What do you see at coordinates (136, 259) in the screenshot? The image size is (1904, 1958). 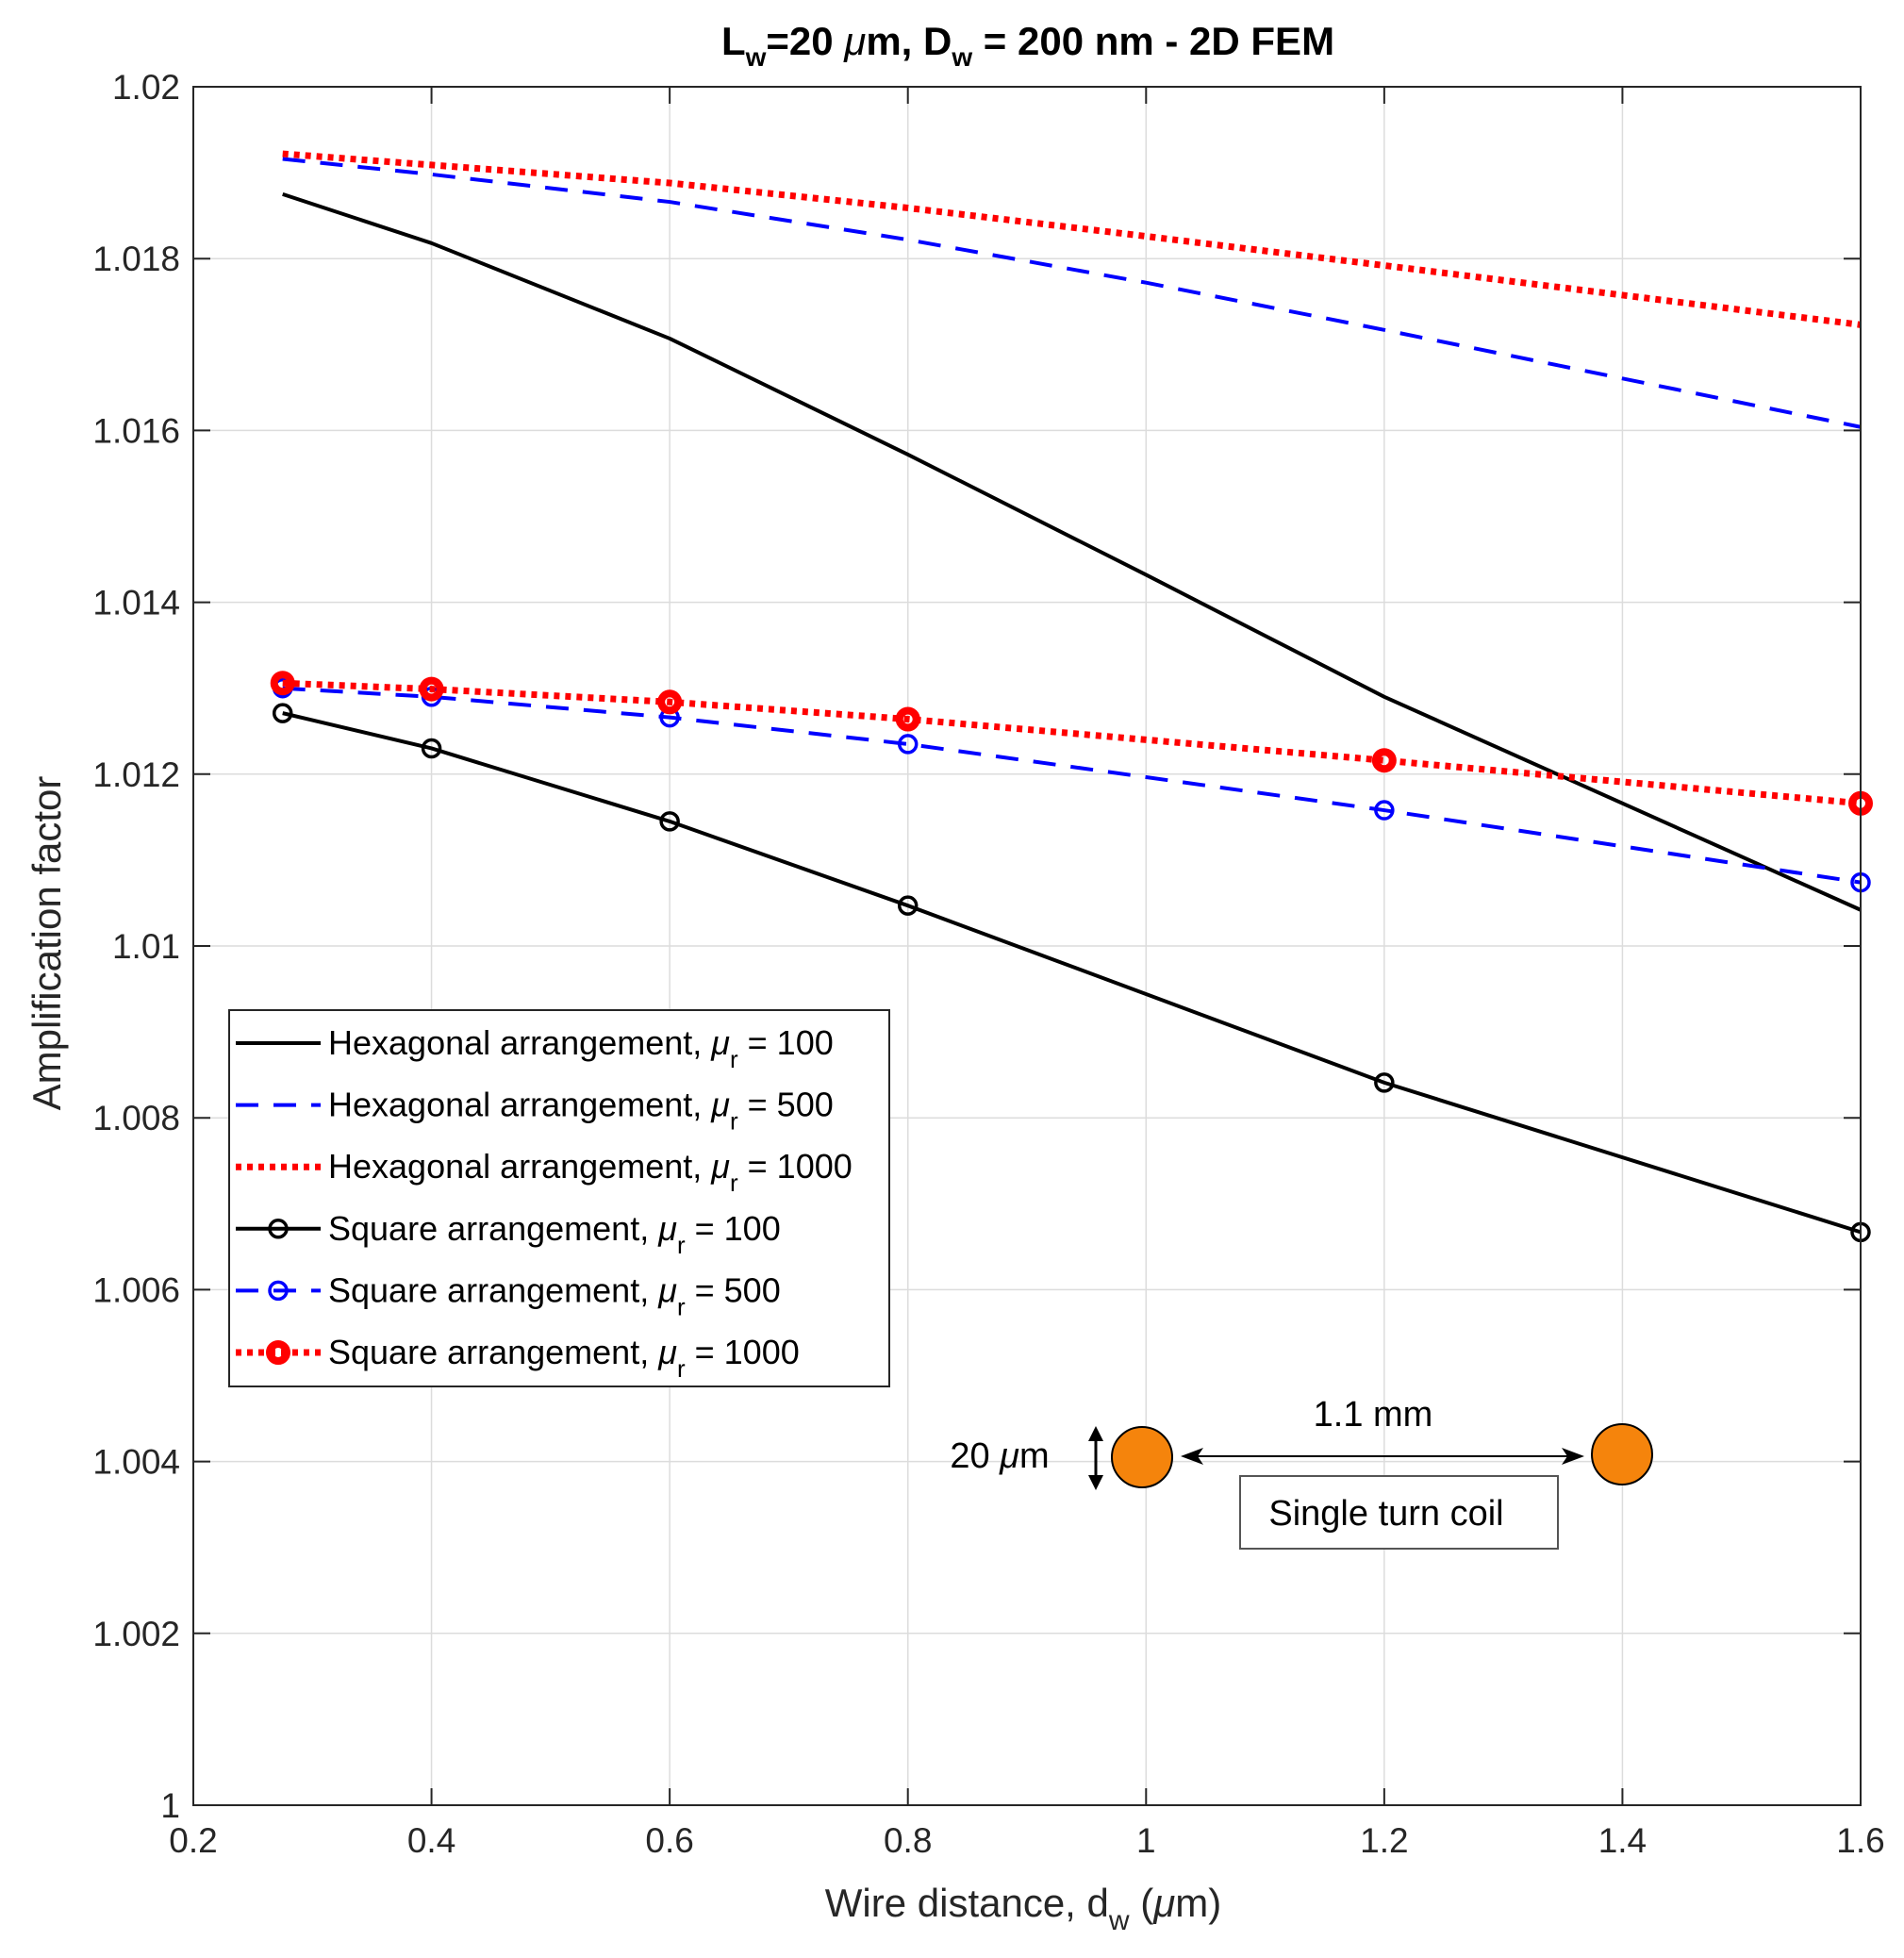 I see `y-tick-label: 1.018` at bounding box center [136, 259].